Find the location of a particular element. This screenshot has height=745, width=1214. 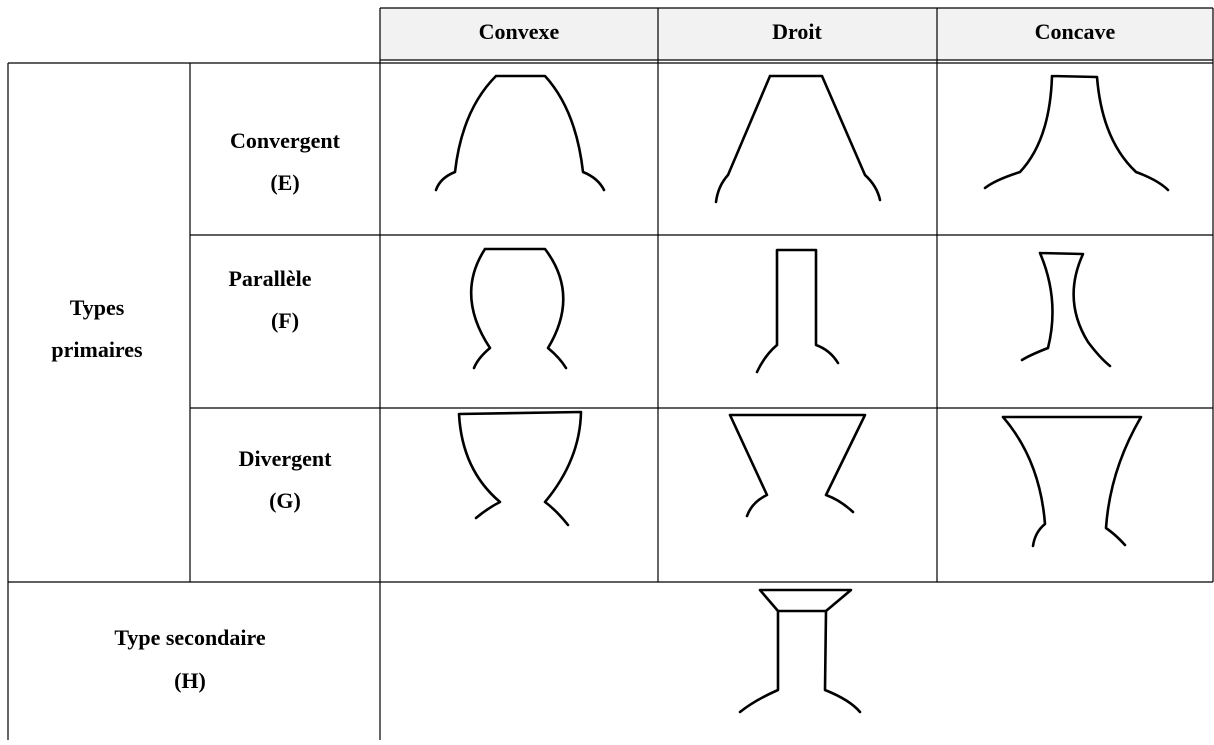

row-code: (H) is located at coordinates (190, 680).